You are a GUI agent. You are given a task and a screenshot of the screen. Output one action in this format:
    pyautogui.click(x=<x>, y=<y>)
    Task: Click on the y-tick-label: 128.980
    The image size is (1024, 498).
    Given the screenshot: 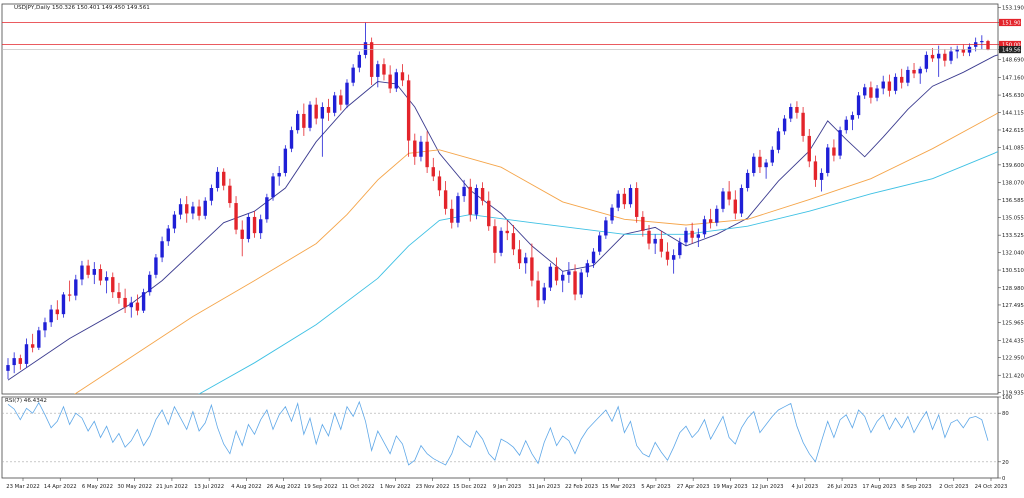 What is the action you would take?
    pyautogui.click(x=1013, y=289)
    